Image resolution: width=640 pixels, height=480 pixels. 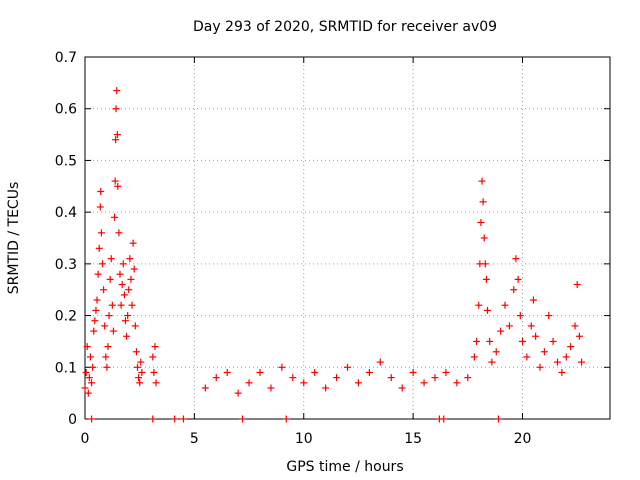 I want to click on y-tick-label: 0.5, so click(x=66, y=161).